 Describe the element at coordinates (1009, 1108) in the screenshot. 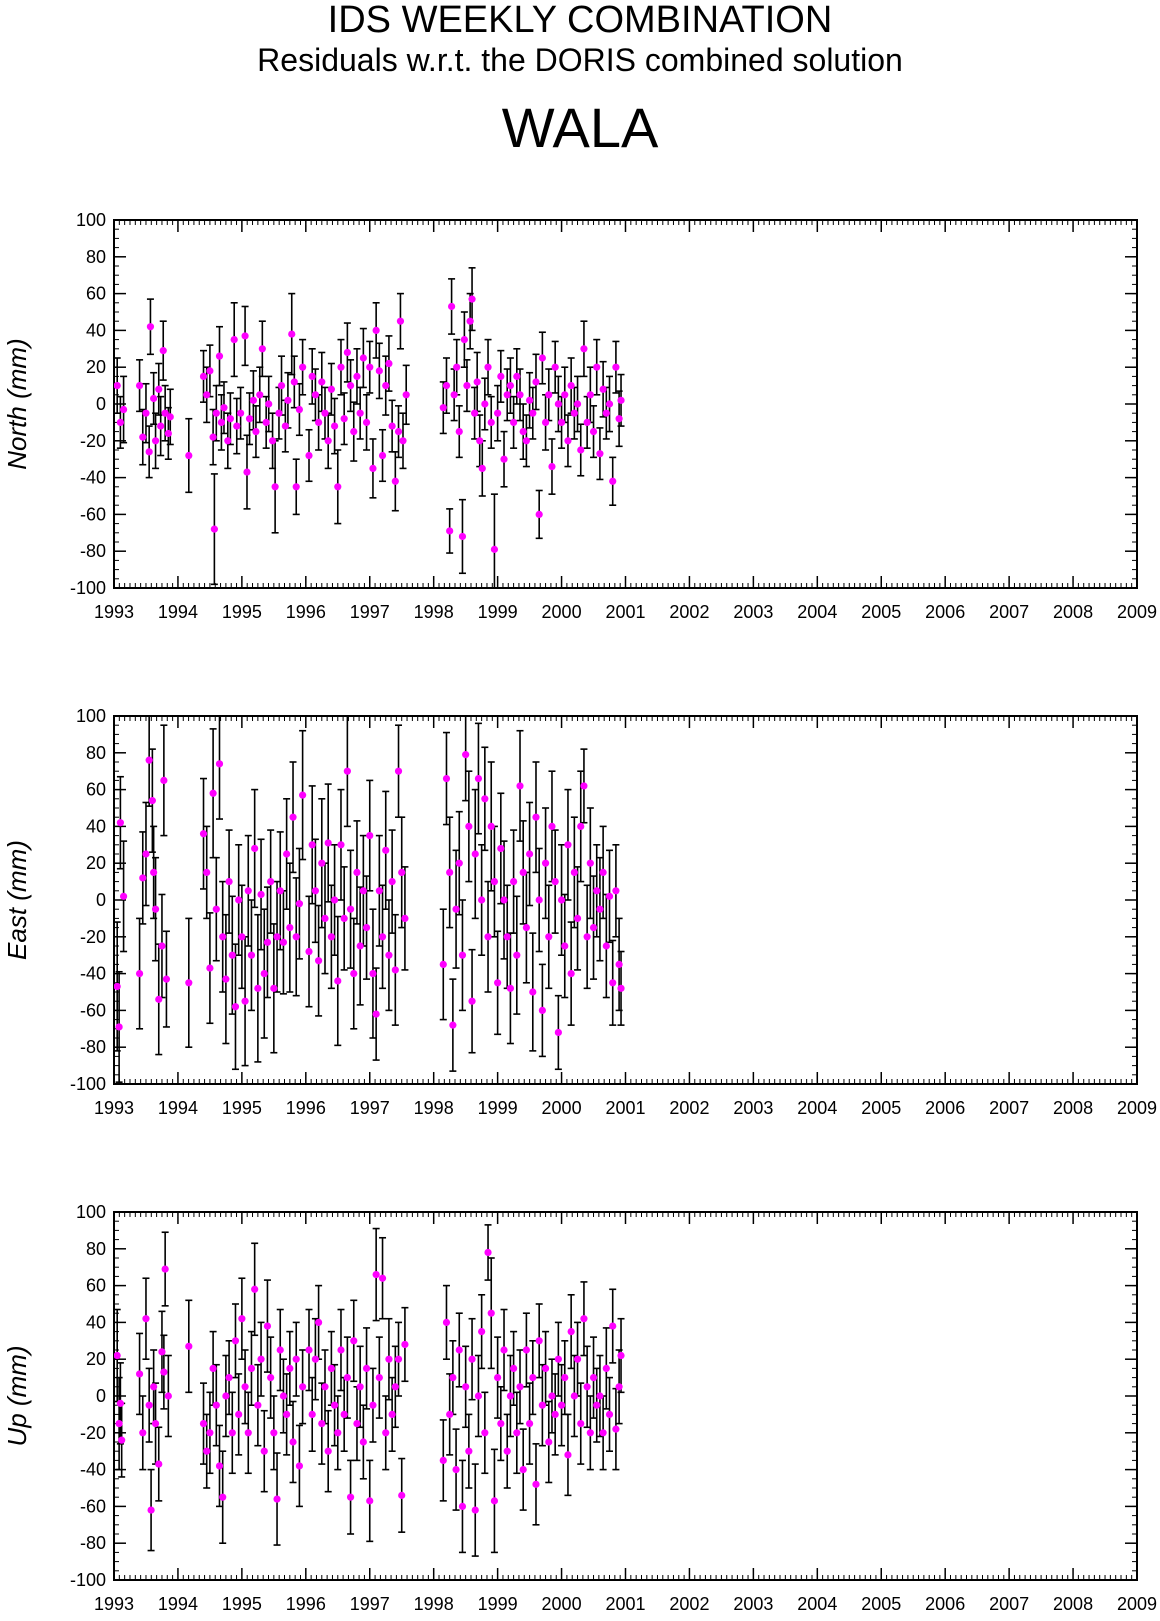

I see `x-tick-label: 2007` at that location.